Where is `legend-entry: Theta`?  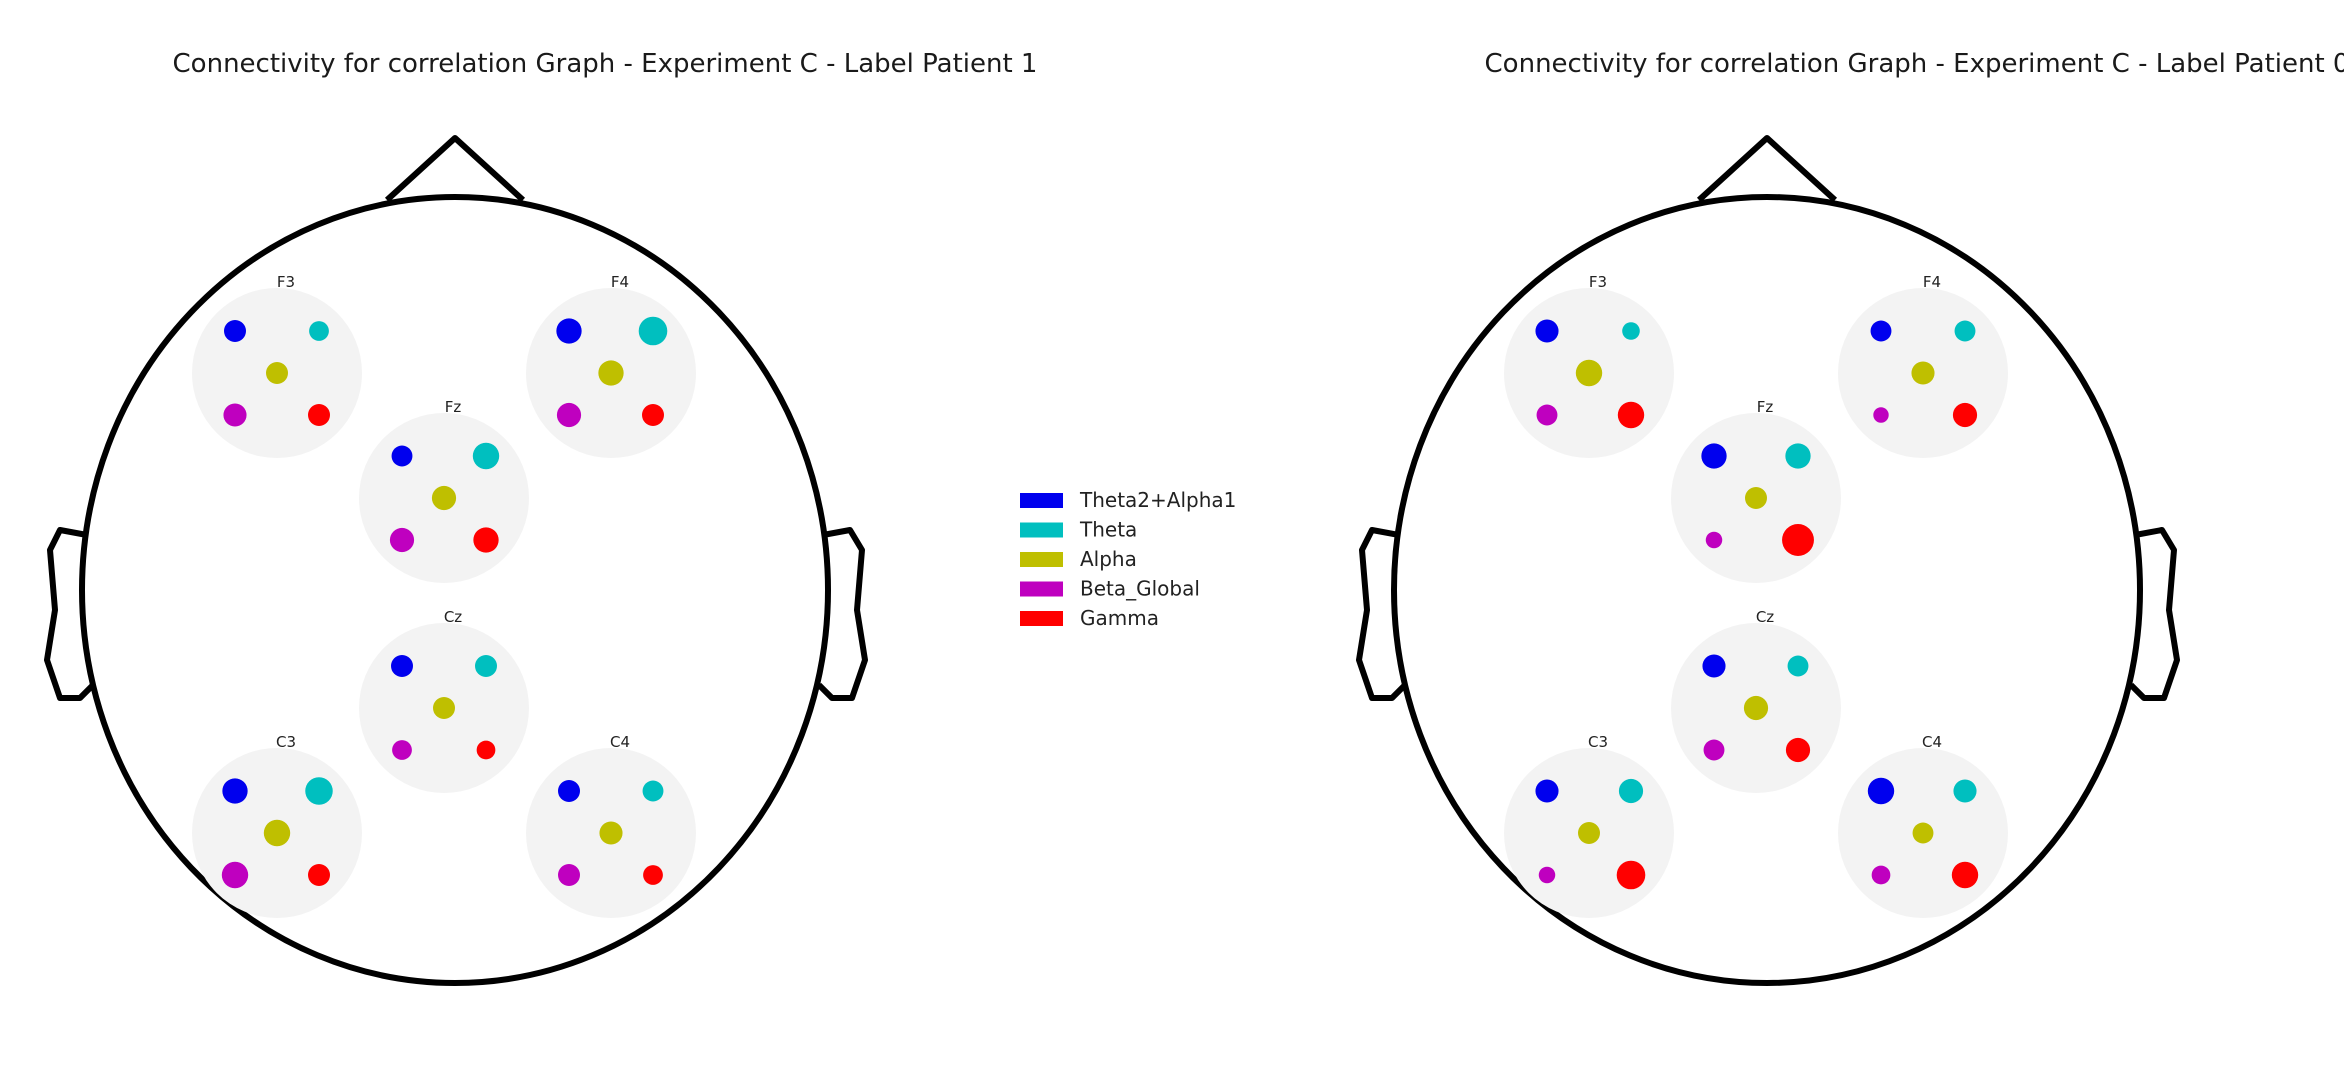
legend-entry: Theta is located at coordinates (1078, 530).